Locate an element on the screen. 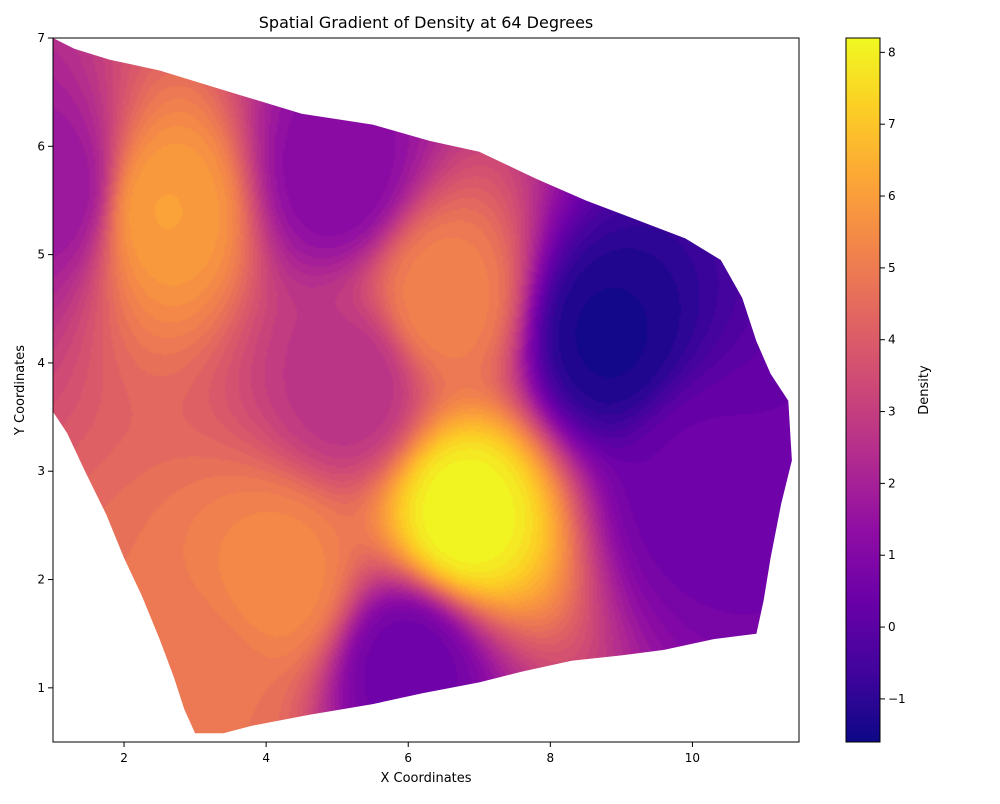 The width and height of the screenshot is (1000, 804). y-tick-label: 7 is located at coordinates (41, 38).